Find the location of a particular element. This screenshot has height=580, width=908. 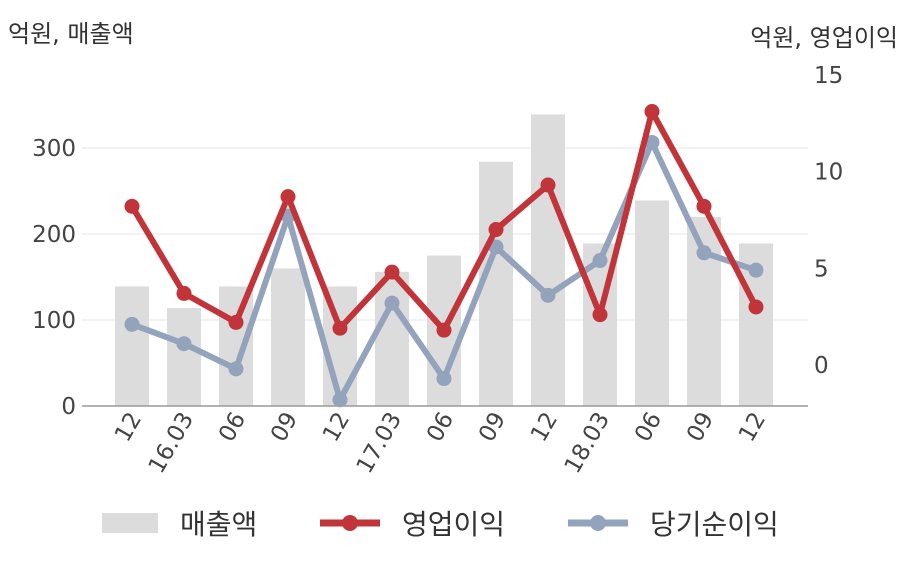

left-tick-label: 200 is located at coordinates (54, 235).